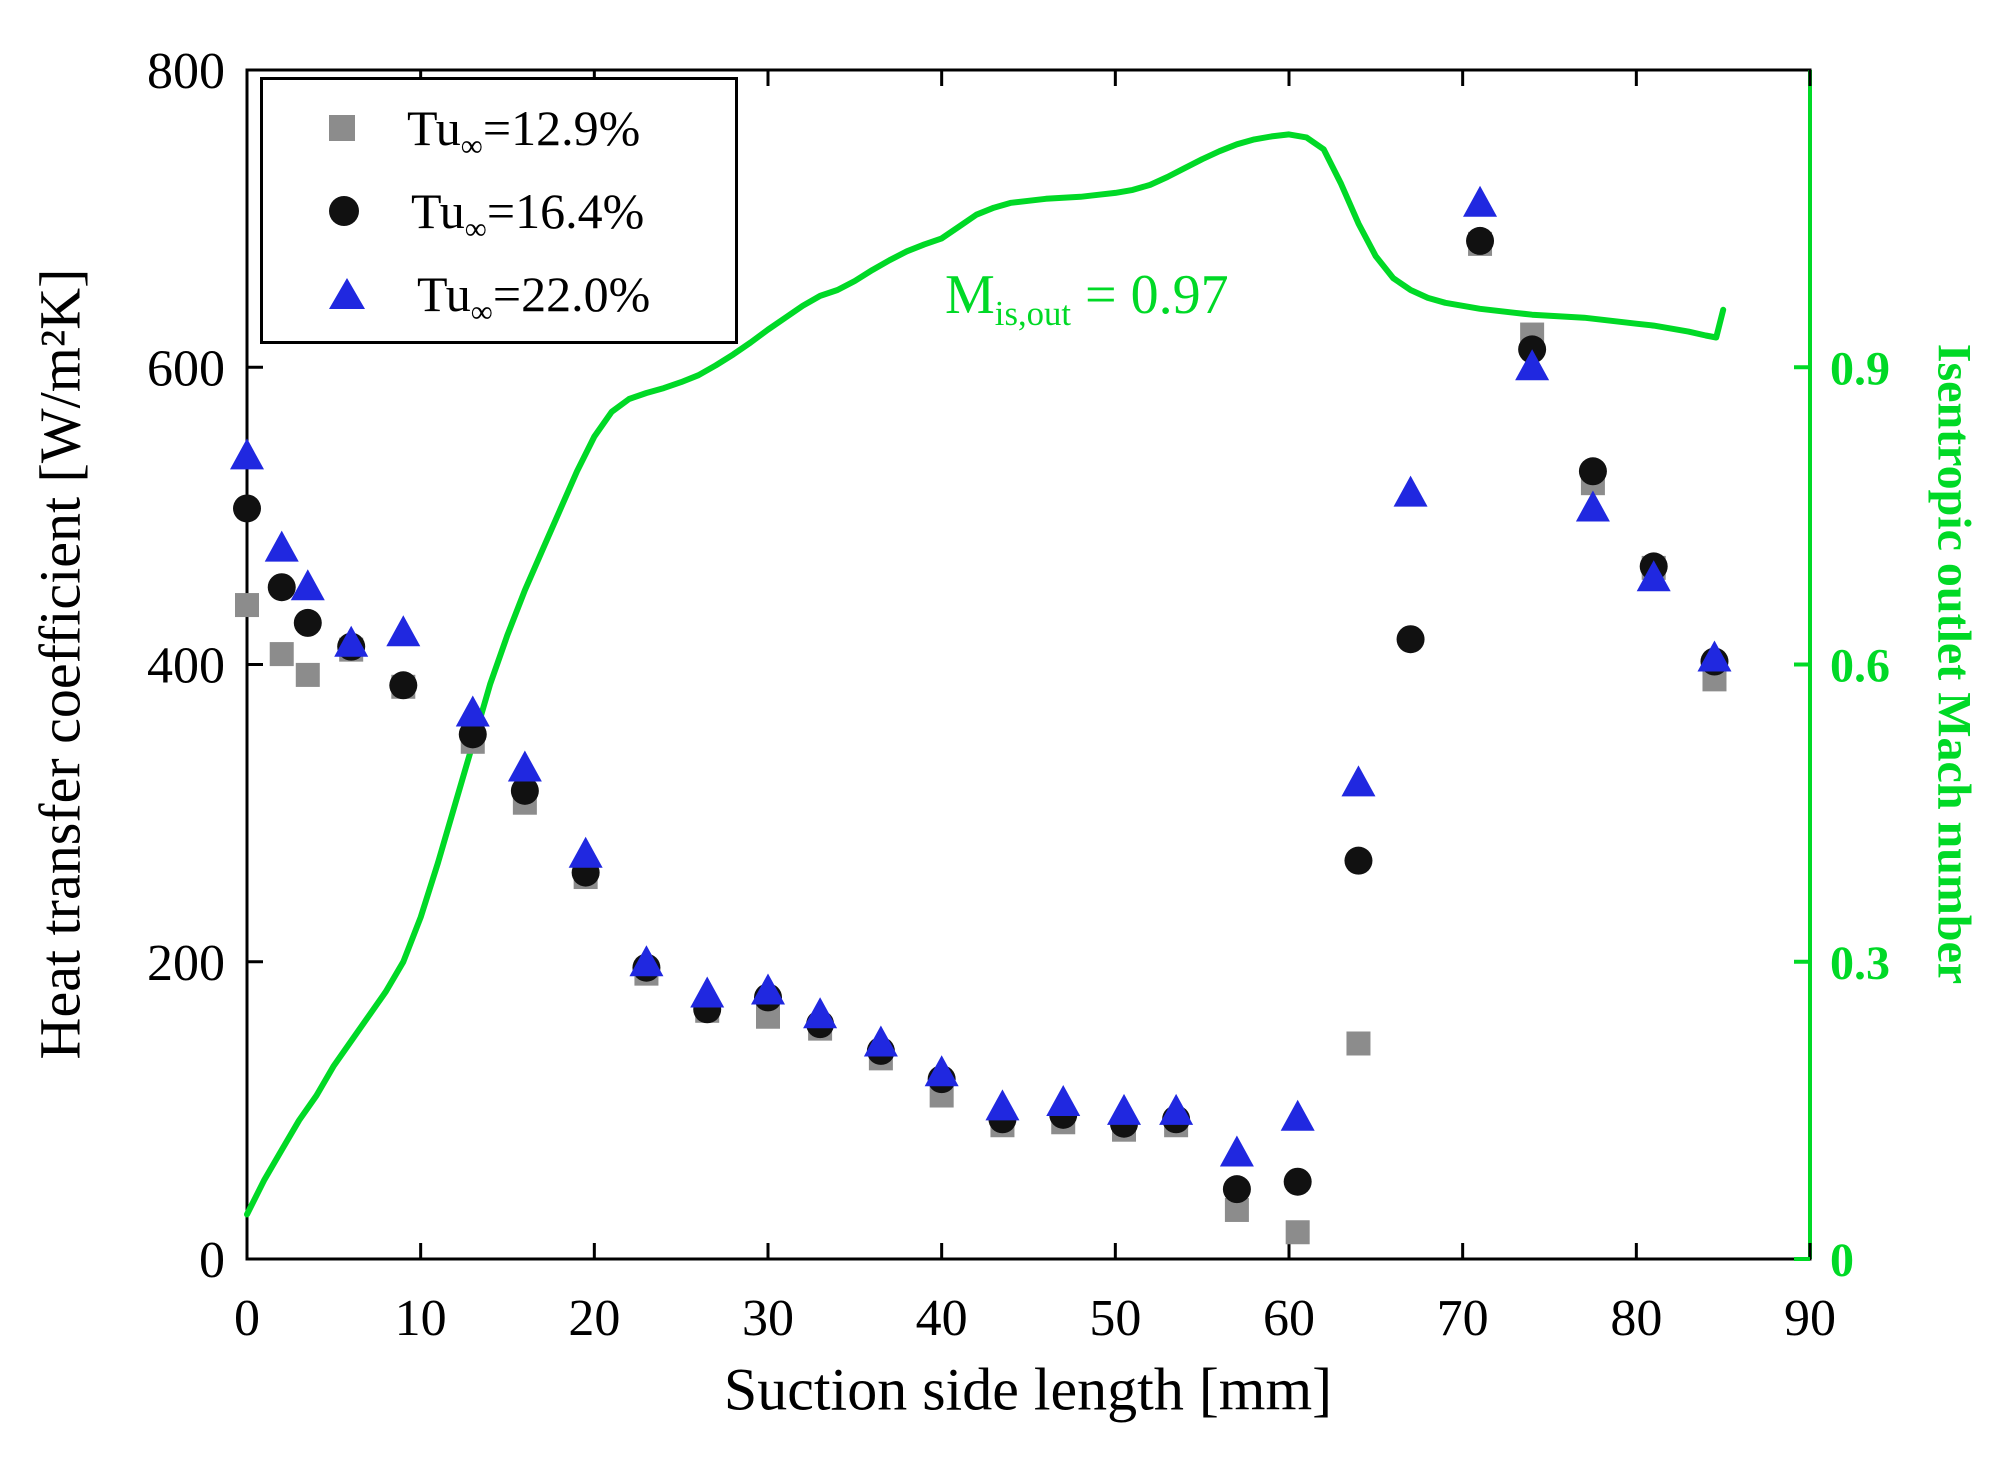  What do you see at coordinates (970, 295) in the screenshot?
I see `annotation-base: M` at bounding box center [970, 295].